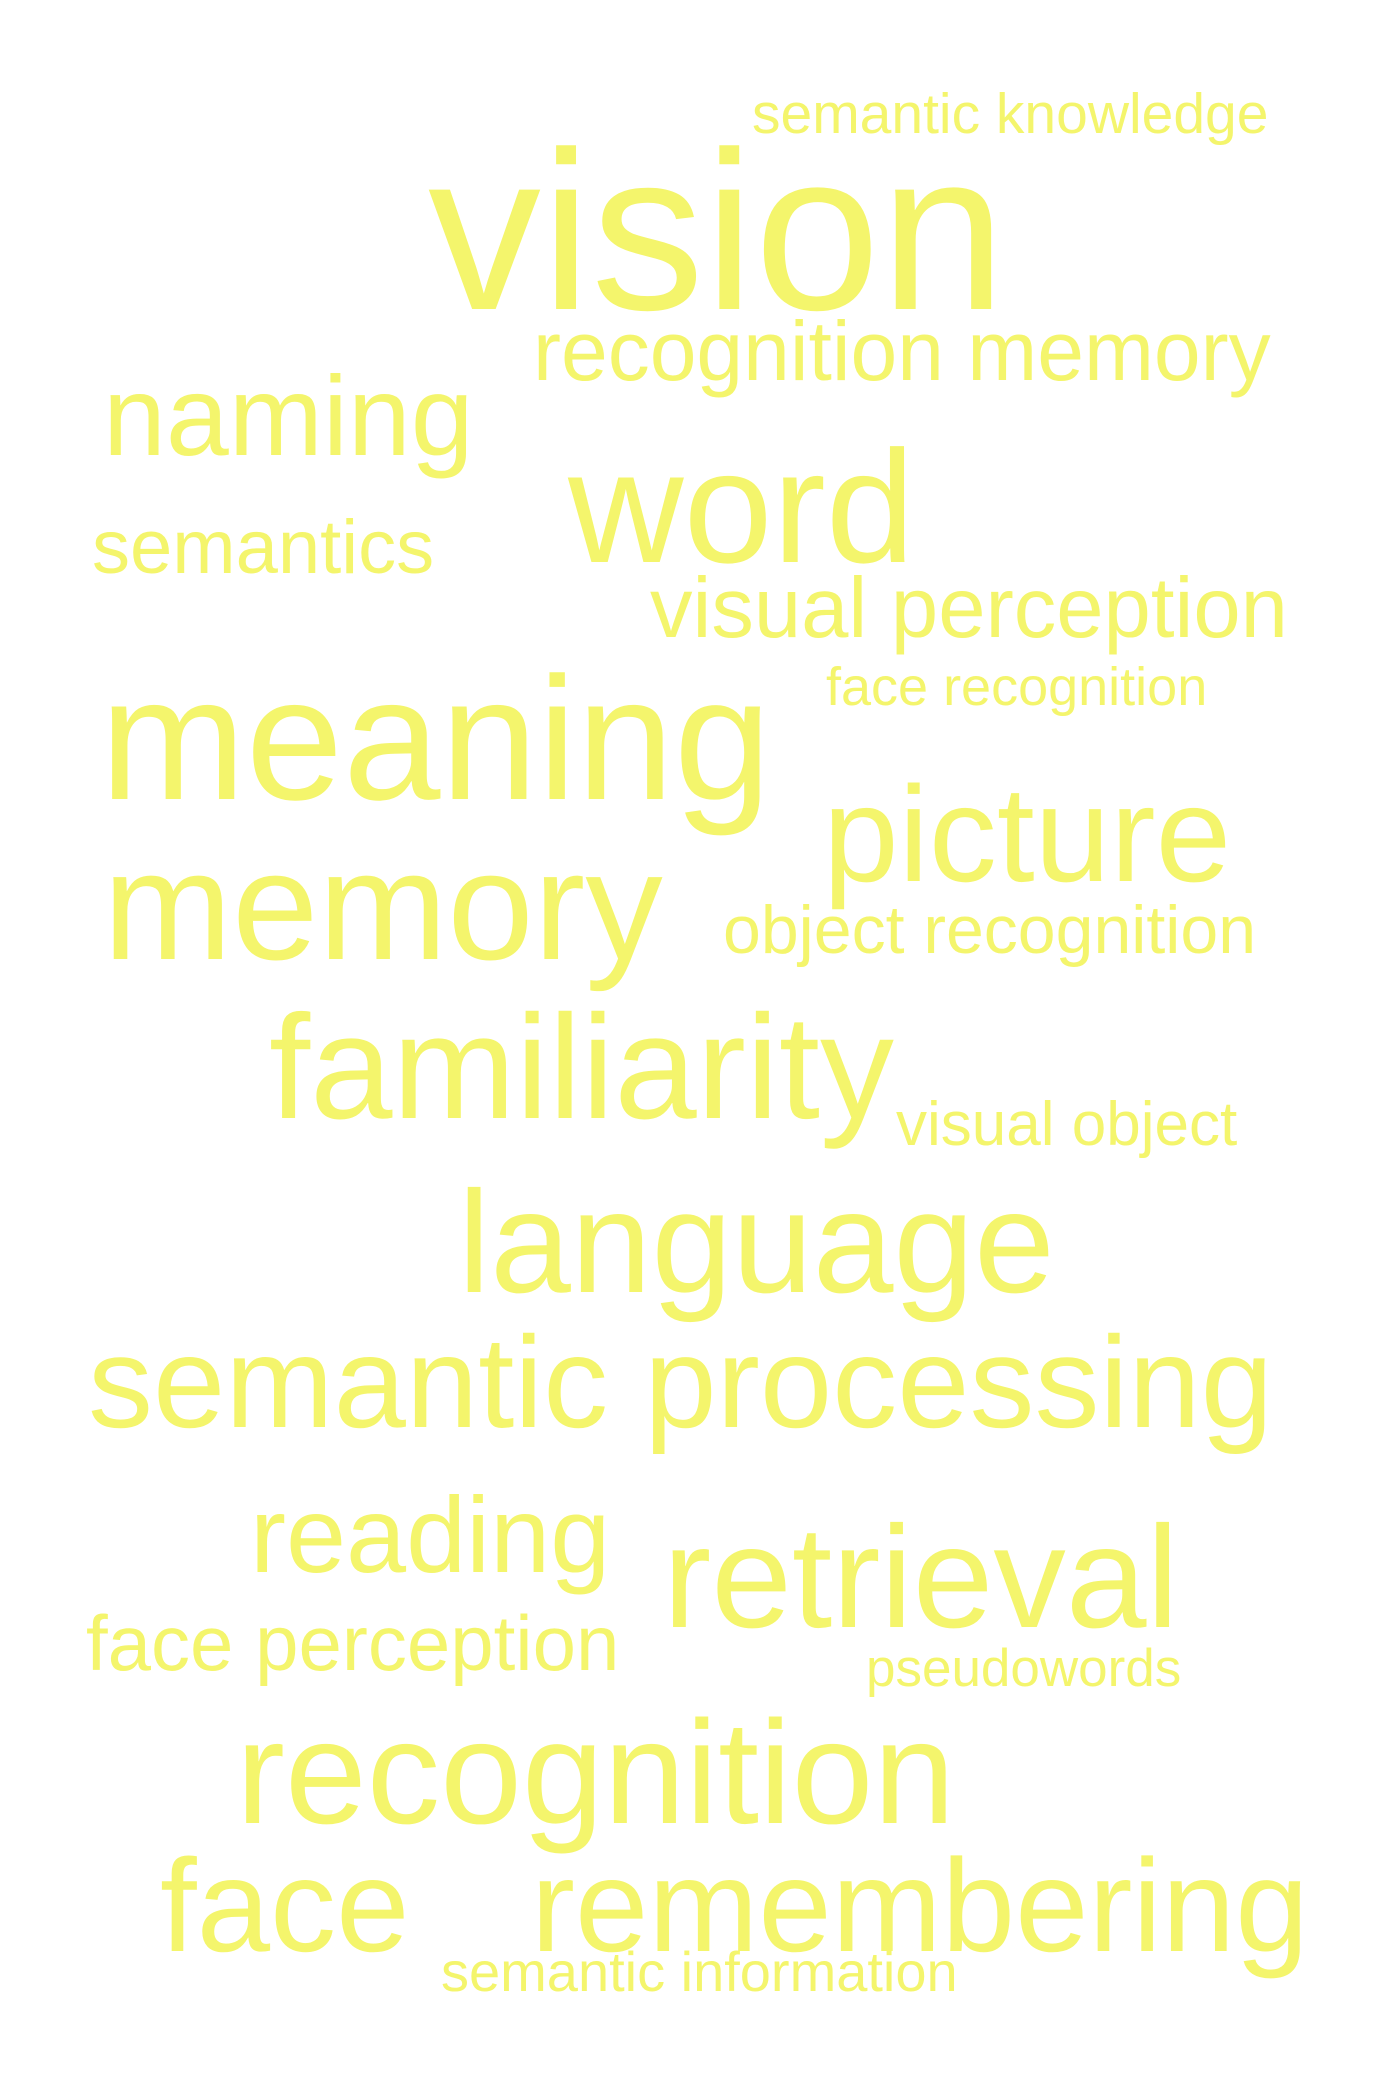 This screenshot has height=2076, width=1400. I want to click on word-picture: picture, so click(1027, 834).